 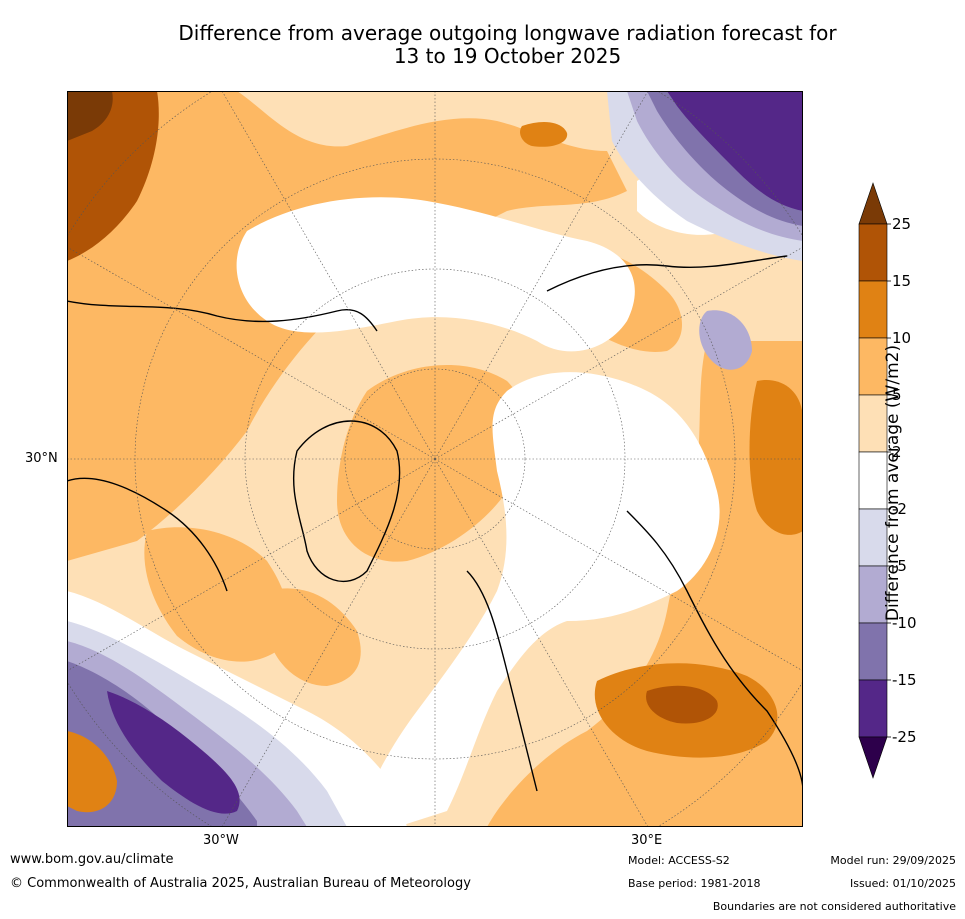 What do you see at coordinates (682, 704) in the screenshot?
I see `region-15-25-southwest-asia` at bounding box center [682, 704].